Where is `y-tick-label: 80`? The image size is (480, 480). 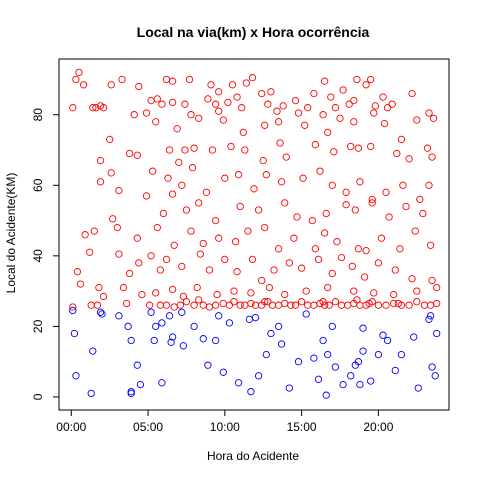 y-tick-label: 80 is located at coordinates (38, 115).